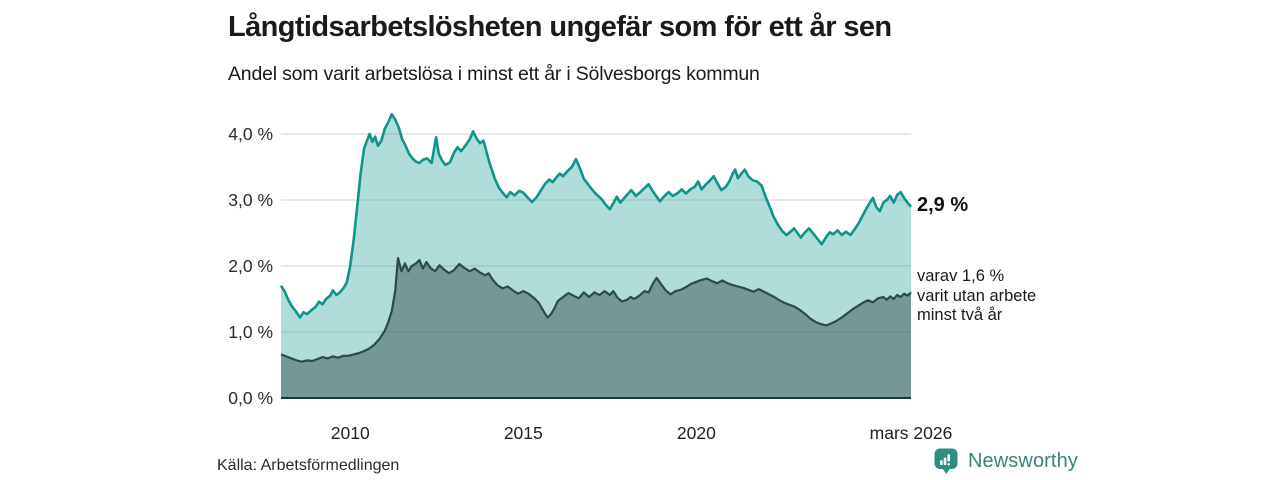 Image resolution: width=1280 pixels, height=480 pixels. Describe the element at coordinates (943, 205) in the screenshot. I see `latest-value-annotation: 2,9 %` at that location.